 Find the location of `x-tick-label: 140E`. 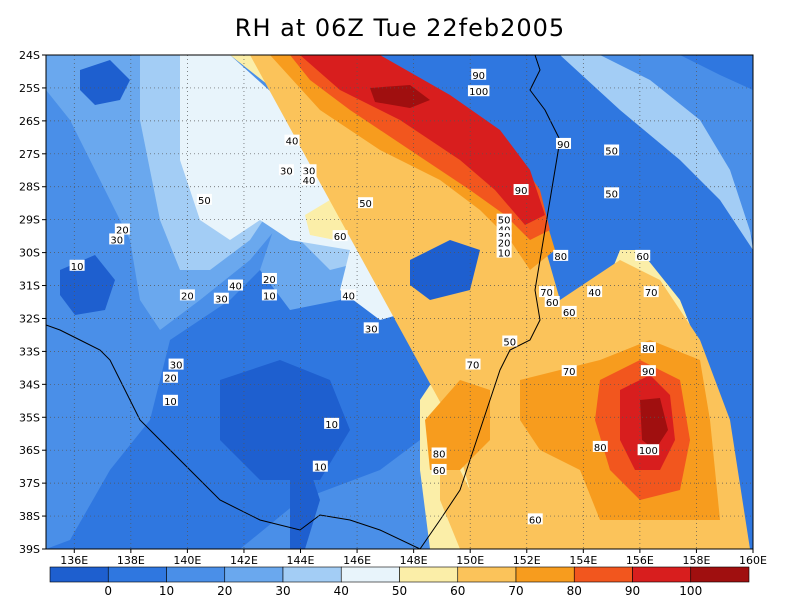

x-tick-label: 140E is located at coordinates (187, 560).